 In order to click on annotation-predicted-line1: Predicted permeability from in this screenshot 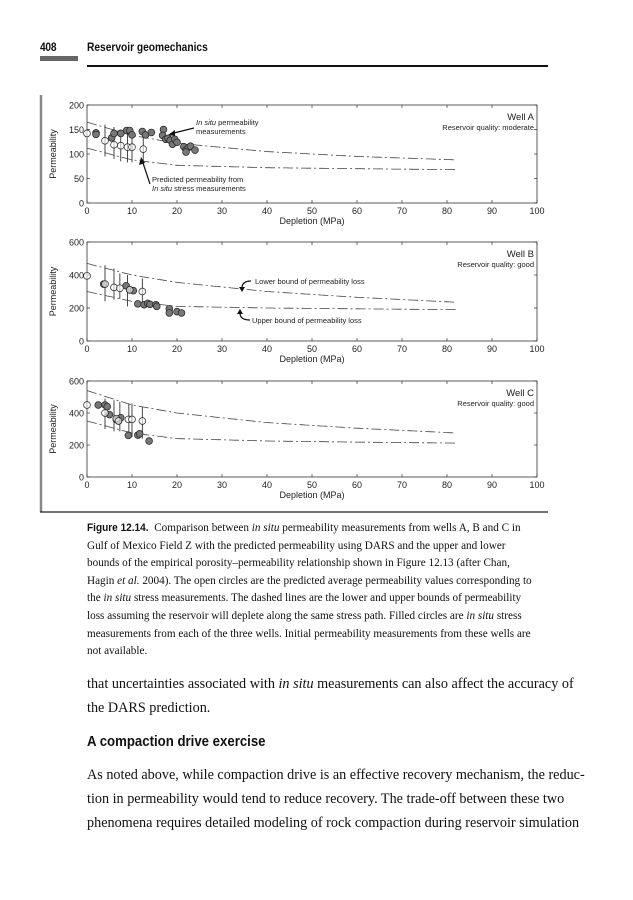, I will do `click(197, 179)`.